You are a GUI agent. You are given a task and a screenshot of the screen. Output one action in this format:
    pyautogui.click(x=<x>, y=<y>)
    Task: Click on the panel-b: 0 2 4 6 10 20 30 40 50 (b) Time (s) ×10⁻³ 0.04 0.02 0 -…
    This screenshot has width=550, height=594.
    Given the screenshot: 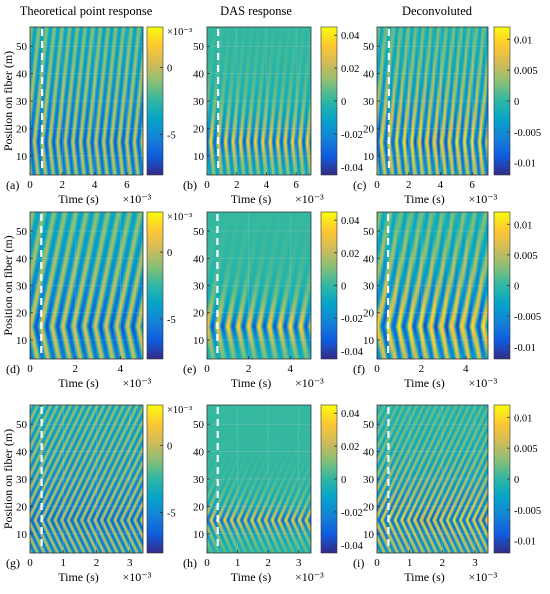 What is the action you would take?
    pyautogui.click(x=273, y=116)
    